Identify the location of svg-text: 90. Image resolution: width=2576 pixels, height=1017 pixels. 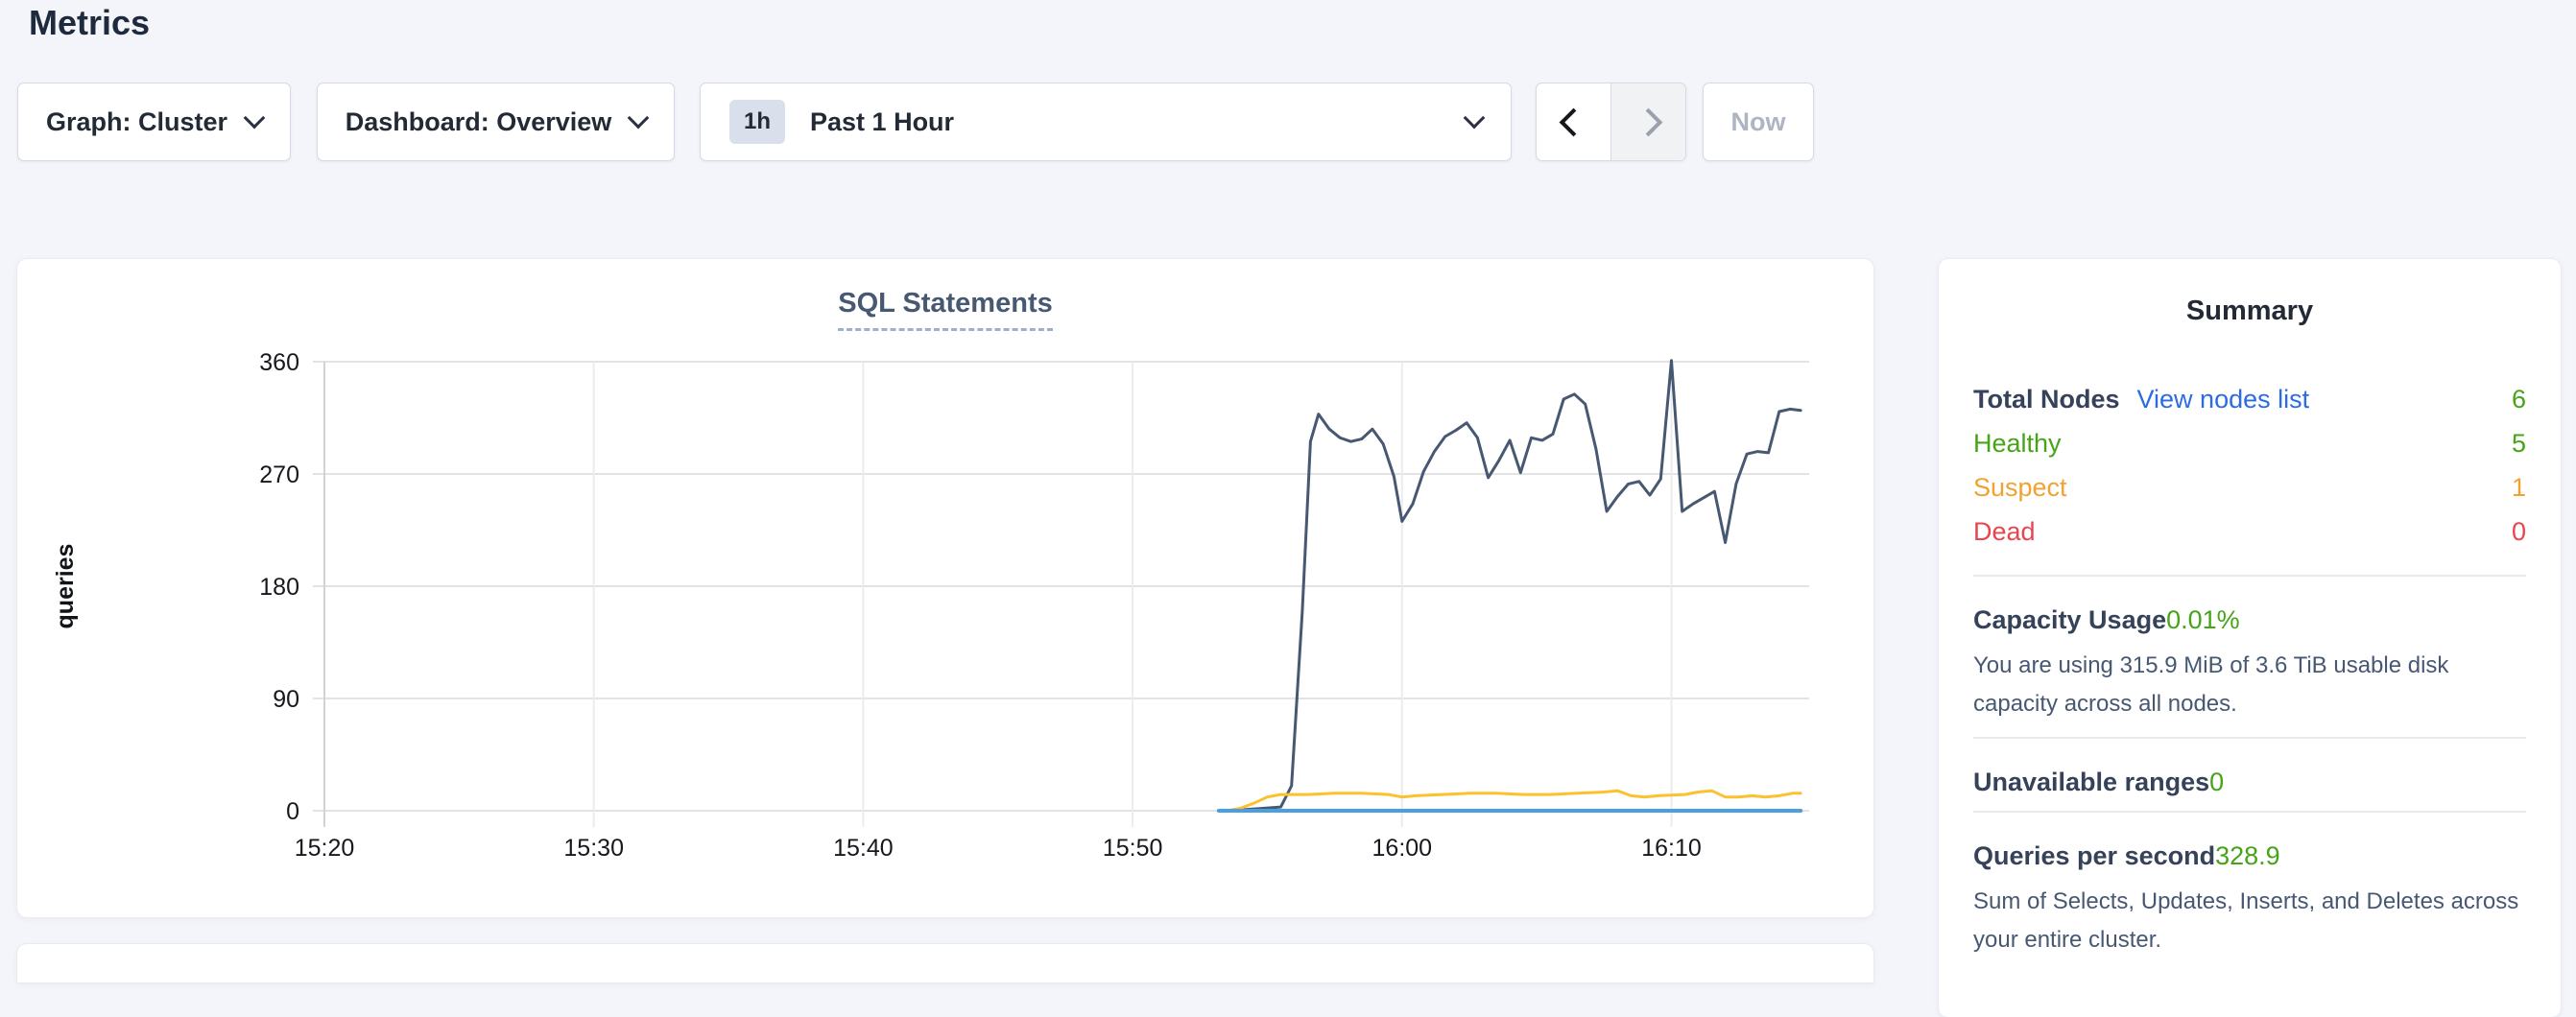
(286, 699).